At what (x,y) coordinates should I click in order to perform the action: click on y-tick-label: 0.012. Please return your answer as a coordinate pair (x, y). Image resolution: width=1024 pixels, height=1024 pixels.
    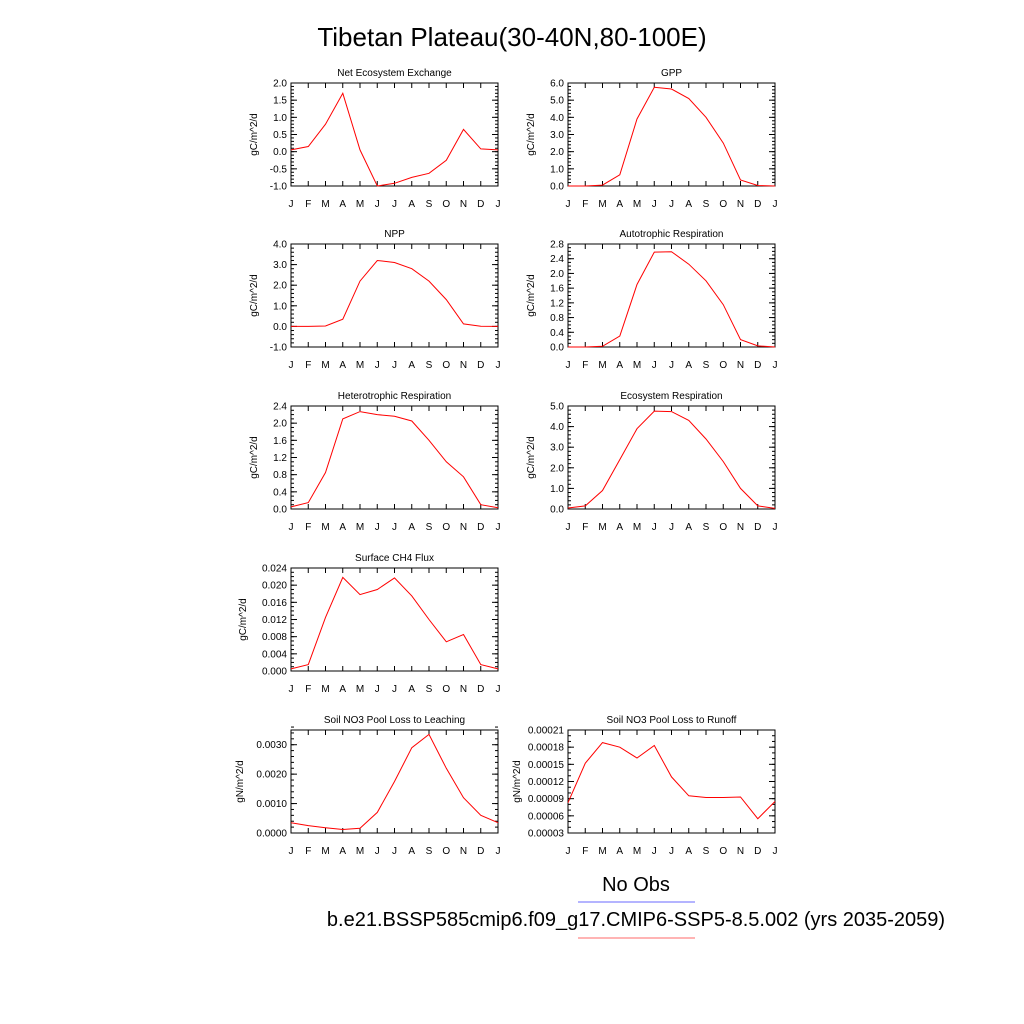
    Looking at the image, I should click on (274, 620).